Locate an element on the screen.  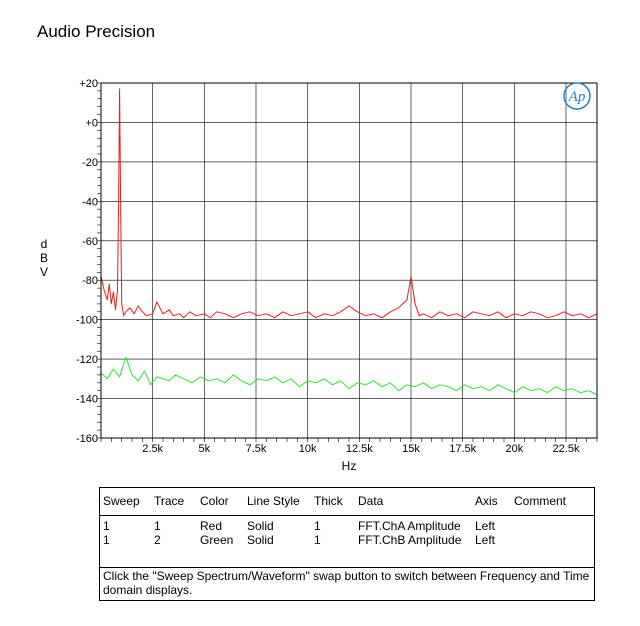
ap-logo-icon: Ap is located at coordinates (577, 96).